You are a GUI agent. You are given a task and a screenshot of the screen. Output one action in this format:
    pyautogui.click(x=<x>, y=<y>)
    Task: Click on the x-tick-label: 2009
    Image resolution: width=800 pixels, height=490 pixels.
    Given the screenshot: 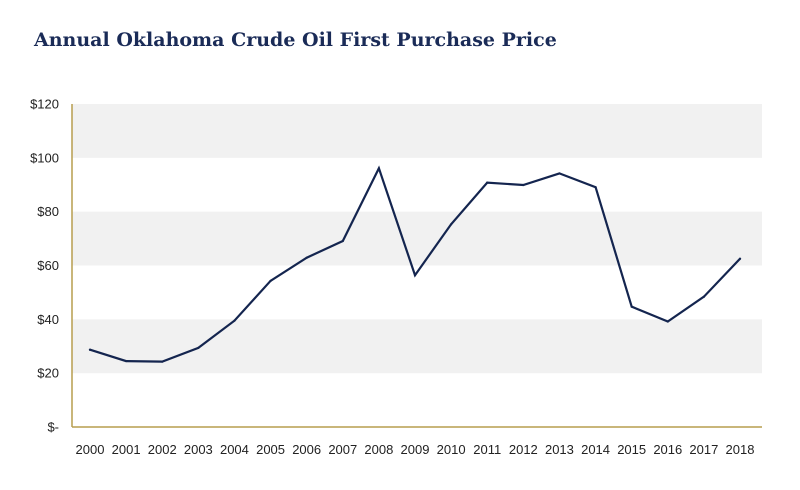 What is the action you would take?
    pyautogui.click(x=415, y=449)
    